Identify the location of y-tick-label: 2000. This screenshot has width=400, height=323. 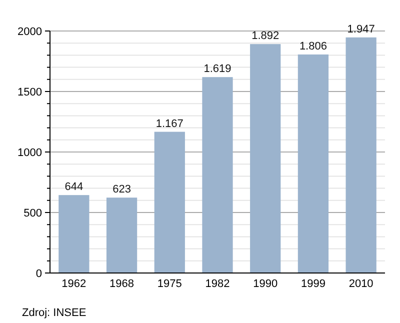
(30, 32).